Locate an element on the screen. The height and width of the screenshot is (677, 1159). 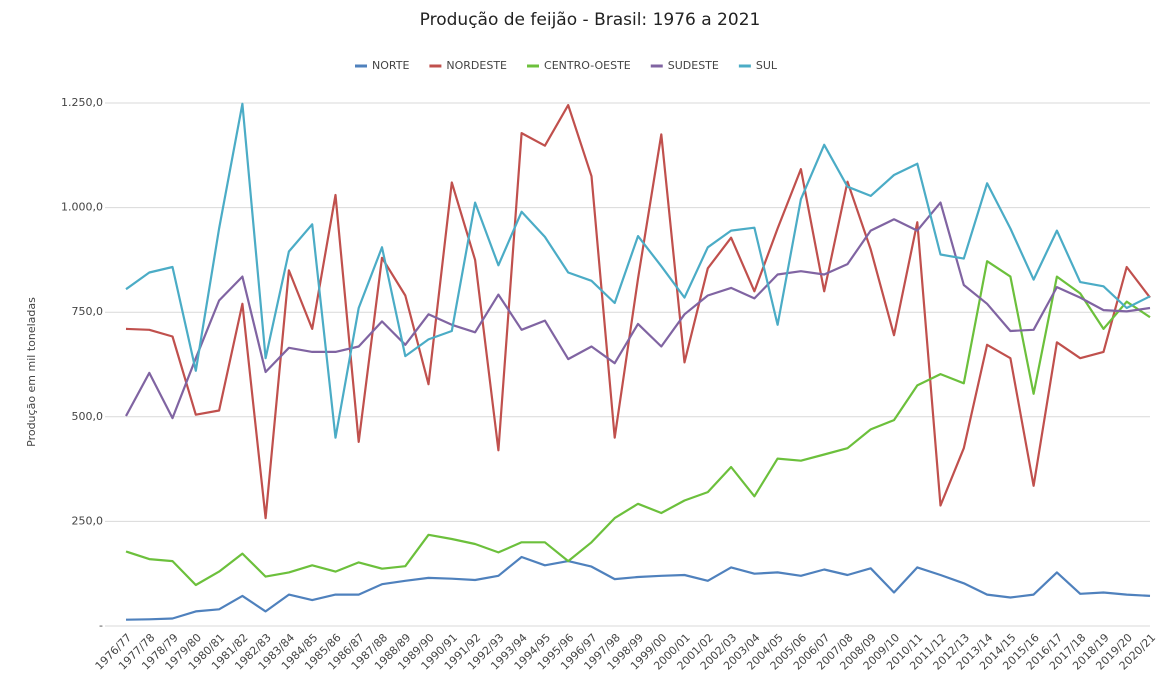
y-tick-label: 750,0 is located at coordinates (88, 311).